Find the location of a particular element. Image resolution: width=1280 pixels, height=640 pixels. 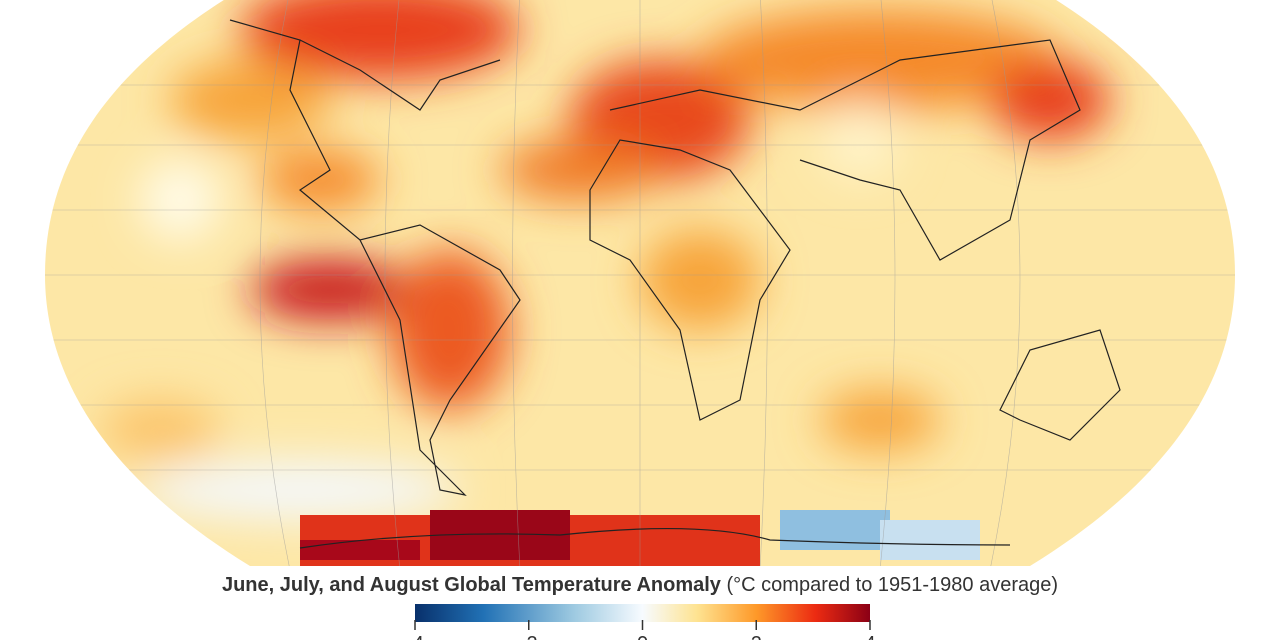

scale-tick-label: 2 is located at coordinates (756, 636).